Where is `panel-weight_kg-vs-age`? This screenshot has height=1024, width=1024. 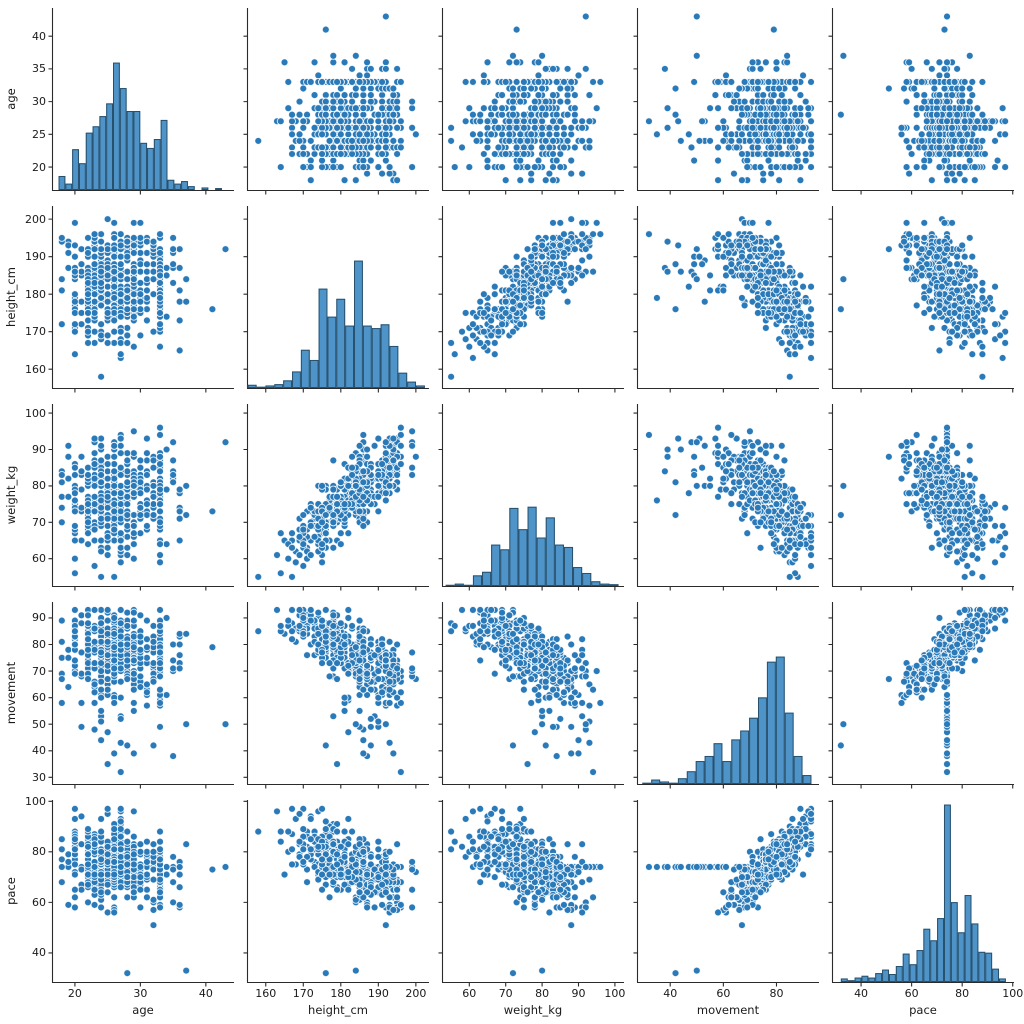 panel-weight_kg-vs-age is located at coordinates (141, 498).